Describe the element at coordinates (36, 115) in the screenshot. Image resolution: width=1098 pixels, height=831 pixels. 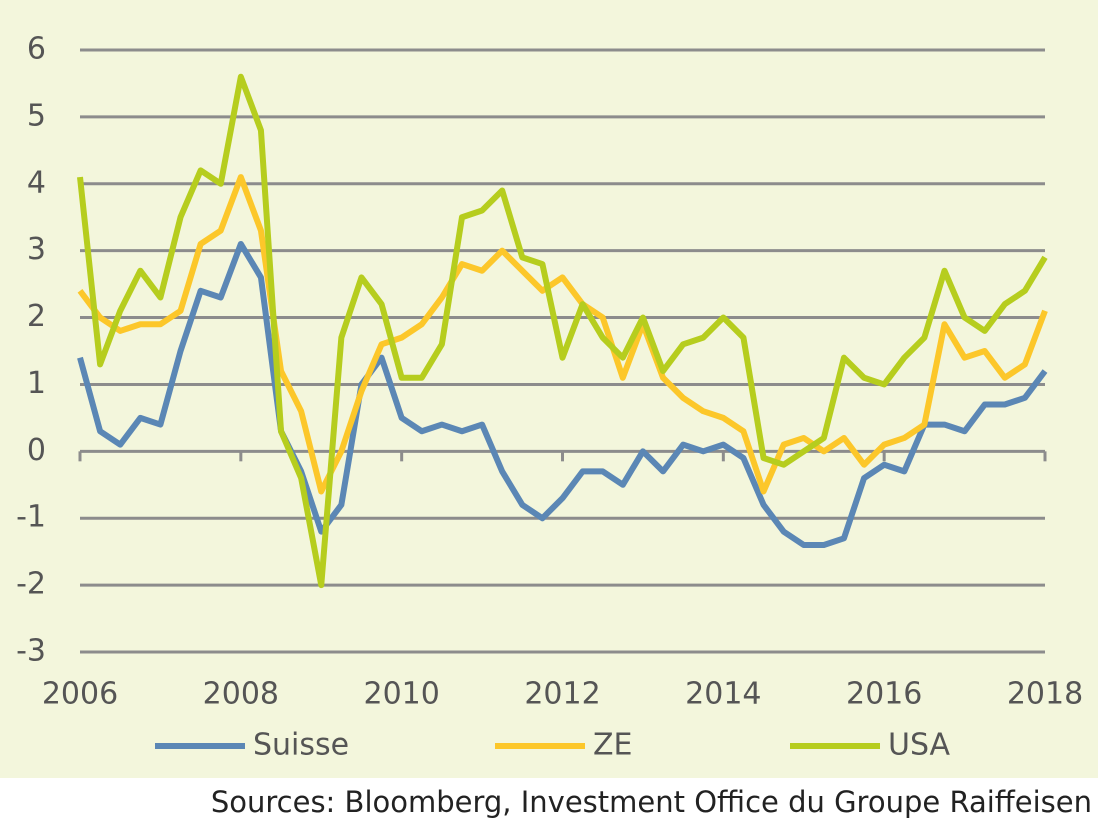
I see `y-tick-label: 5` at that location.